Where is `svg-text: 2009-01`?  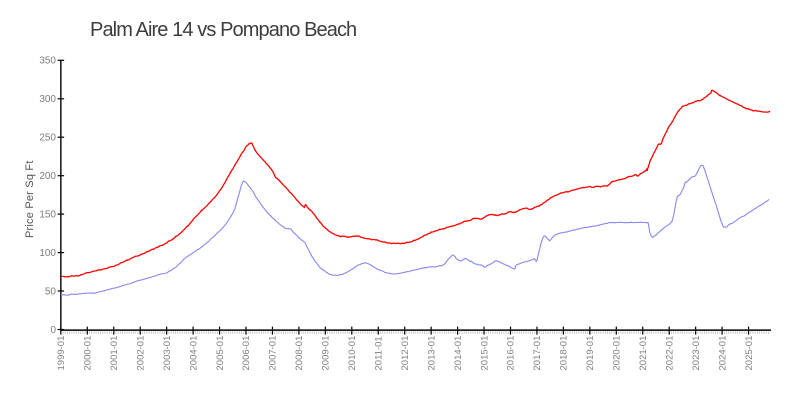 svg-text: 2009-01 is located at coordinates (326, 353).